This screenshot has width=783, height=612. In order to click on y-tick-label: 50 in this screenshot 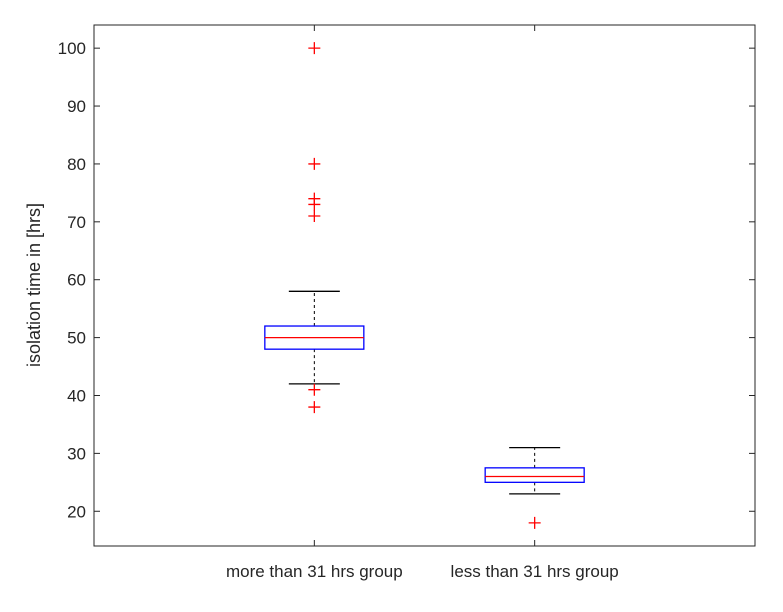, I will do `click(76, 338)`.